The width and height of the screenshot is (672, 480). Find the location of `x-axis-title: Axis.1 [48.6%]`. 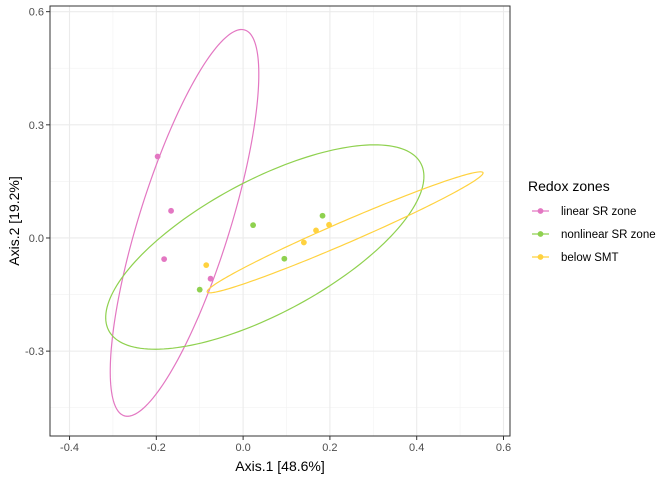

x-axis-title: Axis.1 [48.6%] is located at coordinates (280, 466).